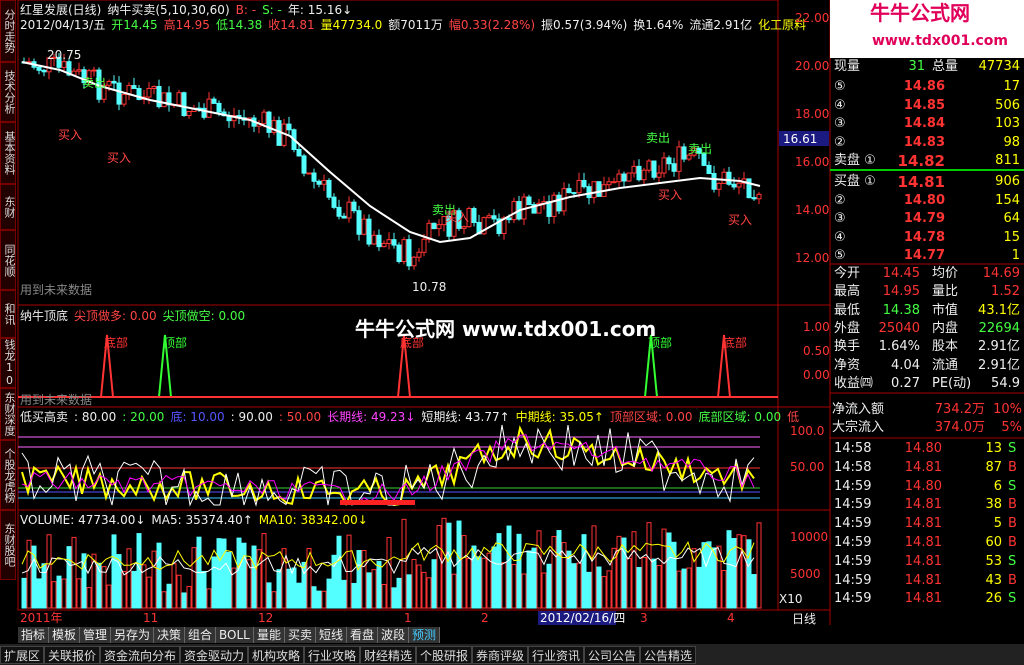 This screenshot has width=1024, height=665. What do you see at coordinates (363, 635) in the screenshot?
I see `toolbar-button: 看盘` at bounding box center [363, 635].